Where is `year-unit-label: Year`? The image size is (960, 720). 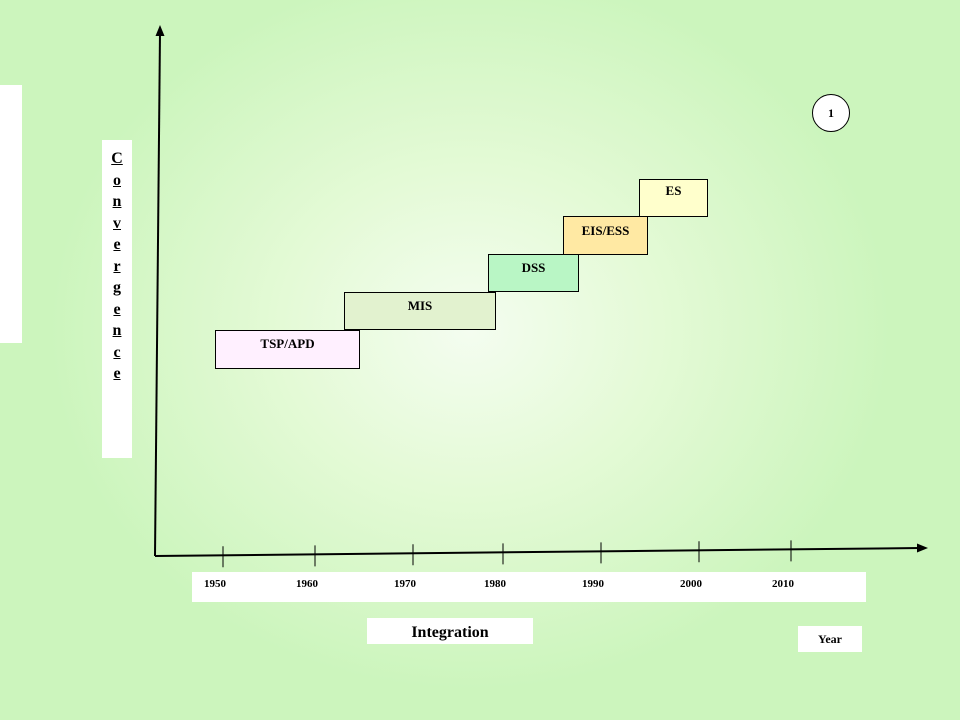
year-unit-label: Year is located at coordinates (830, 639).